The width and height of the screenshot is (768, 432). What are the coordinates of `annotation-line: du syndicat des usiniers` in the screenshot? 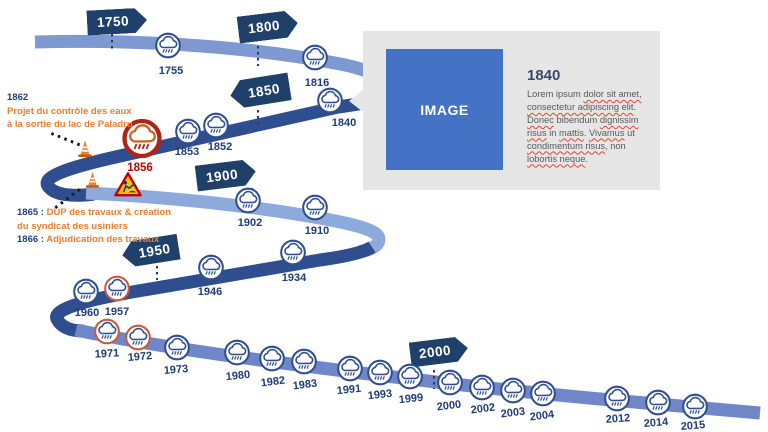 It's located at (72, 226).